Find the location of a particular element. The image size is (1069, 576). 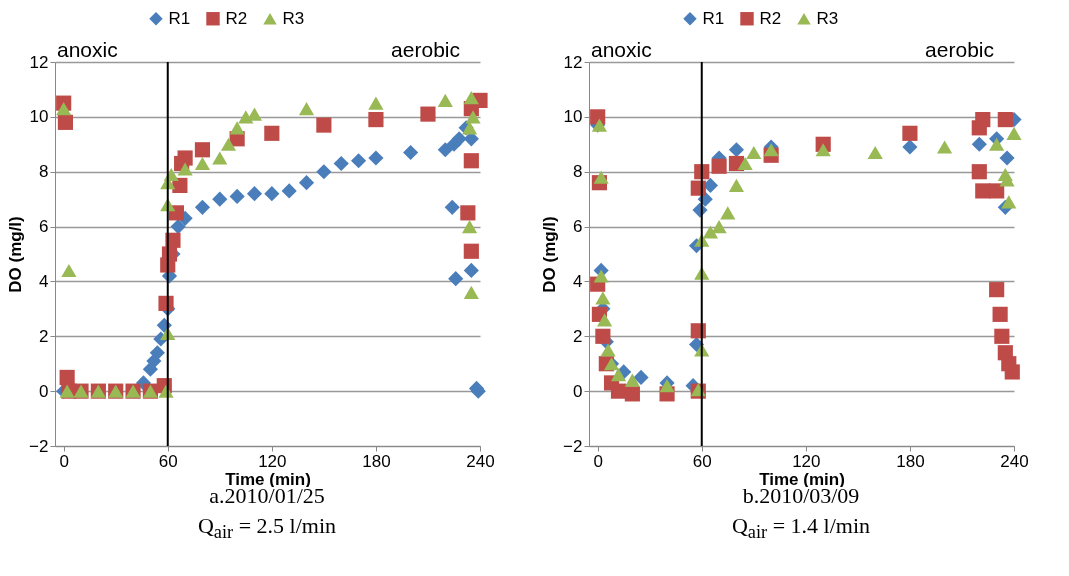

x-tick-label: 60 is located at coordinates (168, 461).